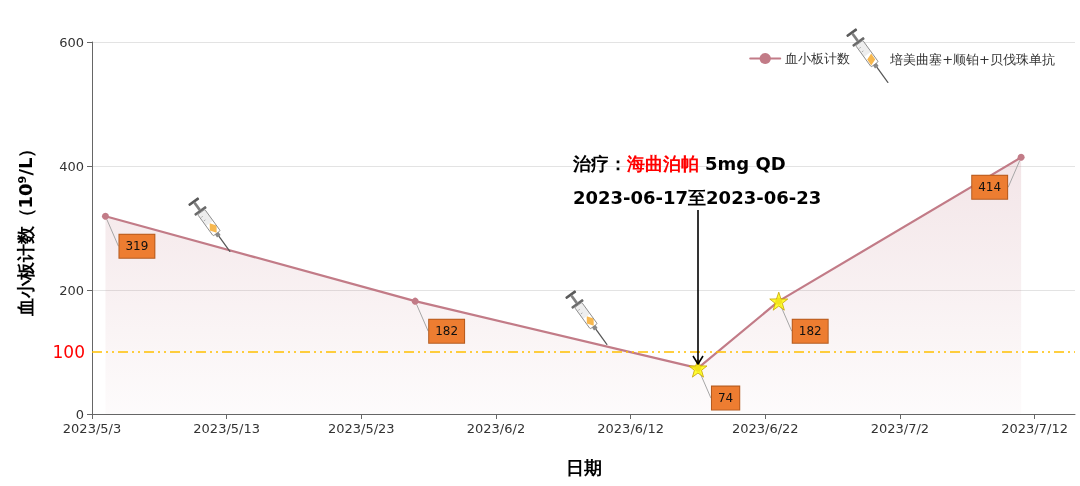  What do you see at coordinates (71, 290) in the screenshot?
I see `y-tick-label: 200` at bounding box center [71, 290].